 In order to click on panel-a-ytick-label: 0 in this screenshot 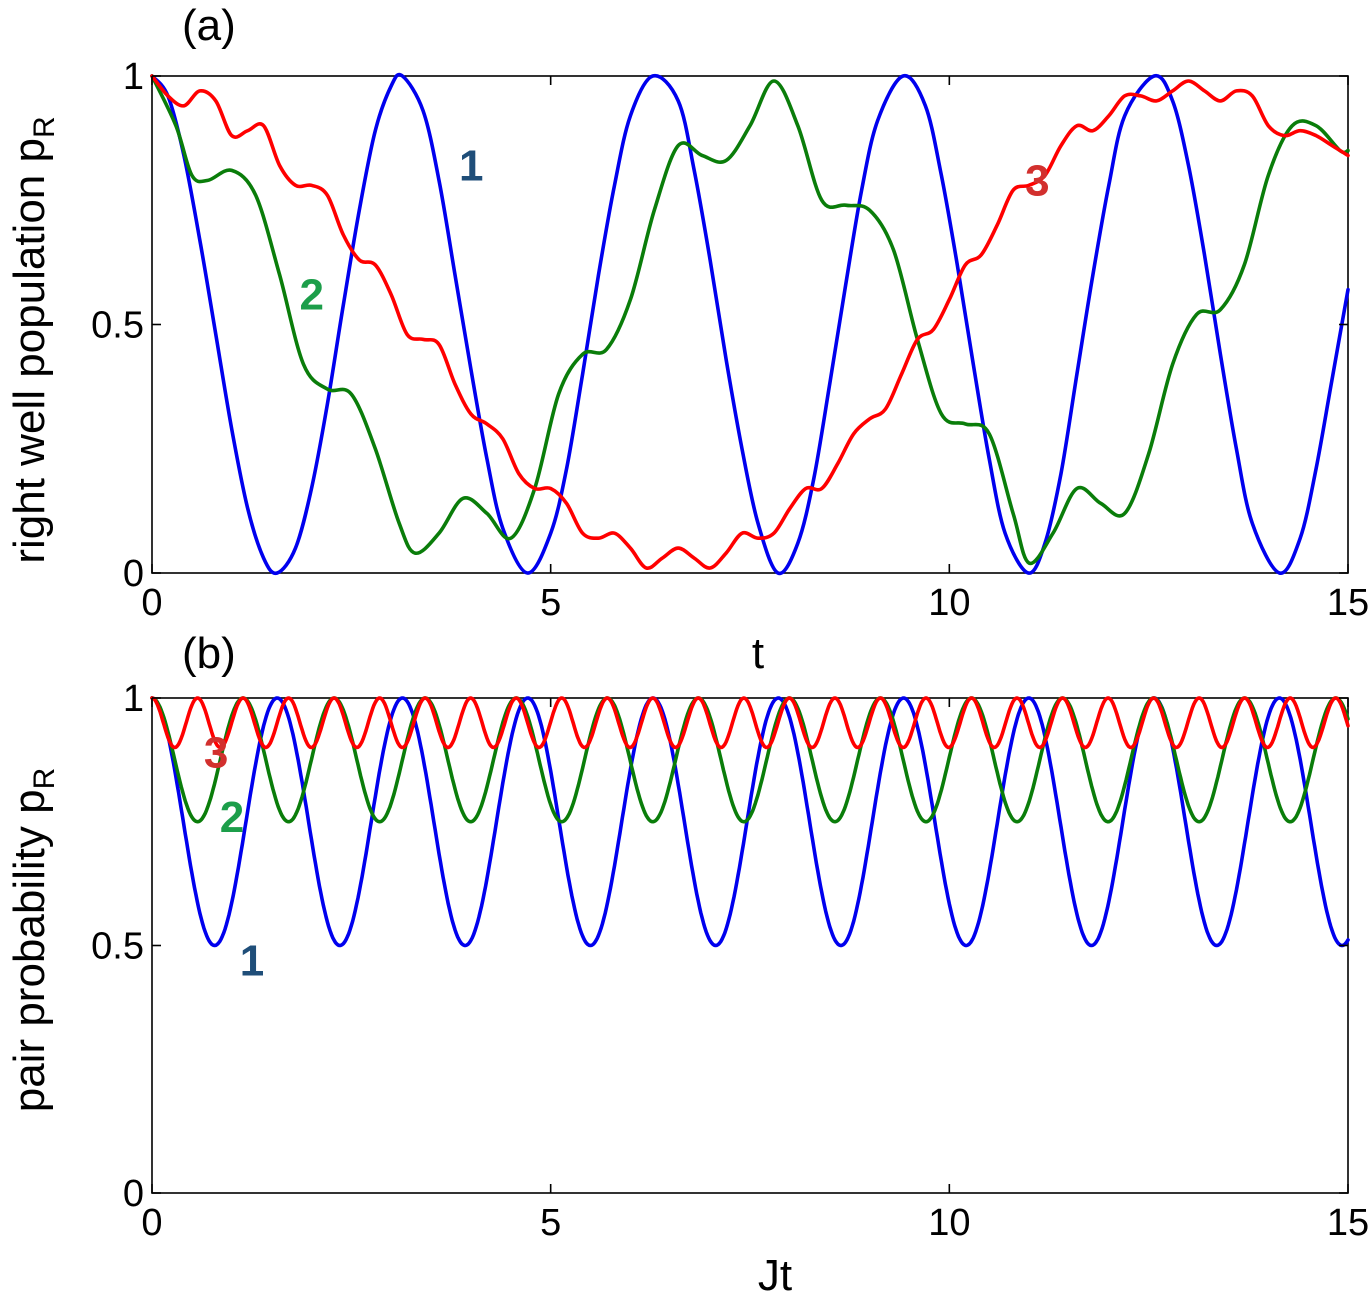, I will do `click(133, 574)`.